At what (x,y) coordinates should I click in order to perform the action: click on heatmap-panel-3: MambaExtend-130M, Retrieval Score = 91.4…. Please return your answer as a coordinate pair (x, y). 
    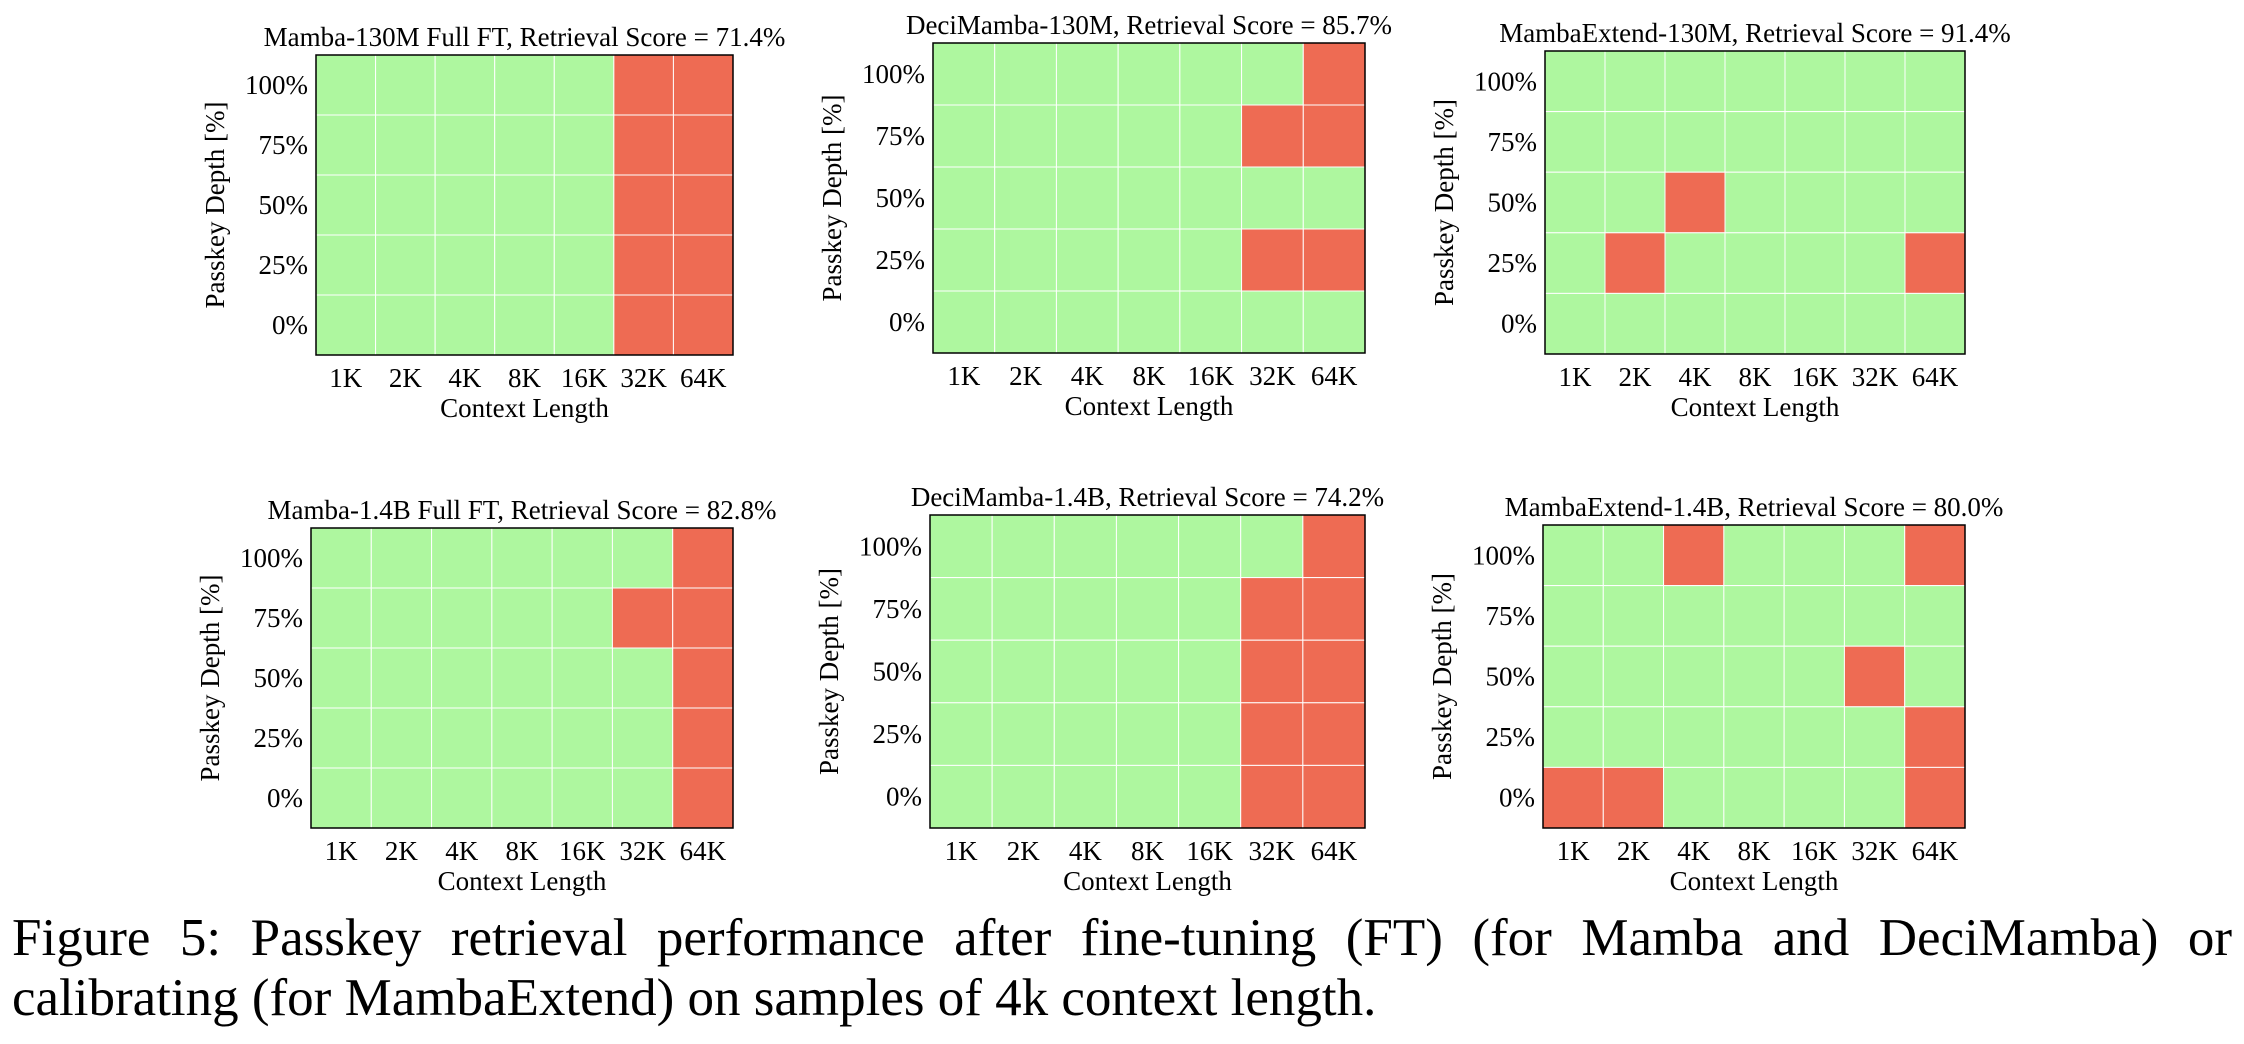
    Looking at the image, I should click on (1720, 220).